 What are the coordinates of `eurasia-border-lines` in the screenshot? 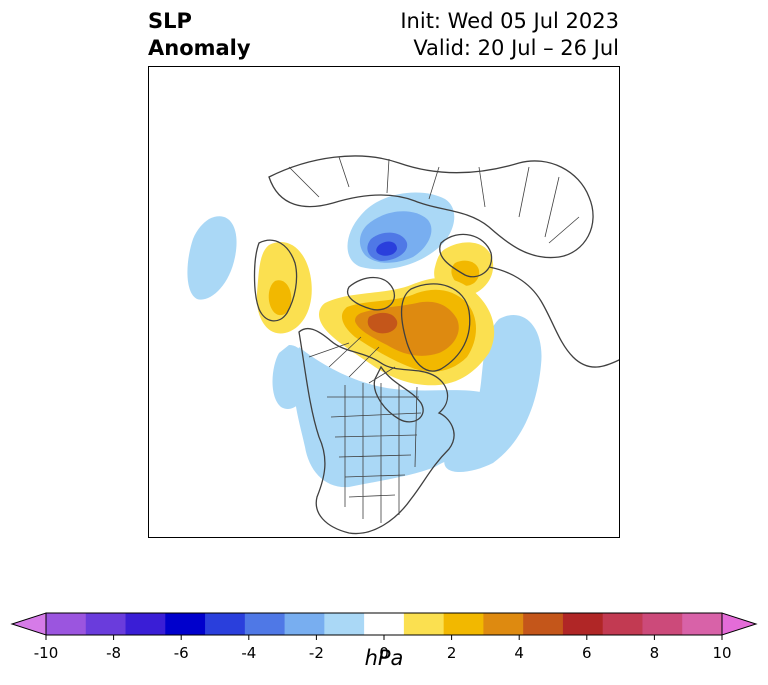 It's located at (434, 200).